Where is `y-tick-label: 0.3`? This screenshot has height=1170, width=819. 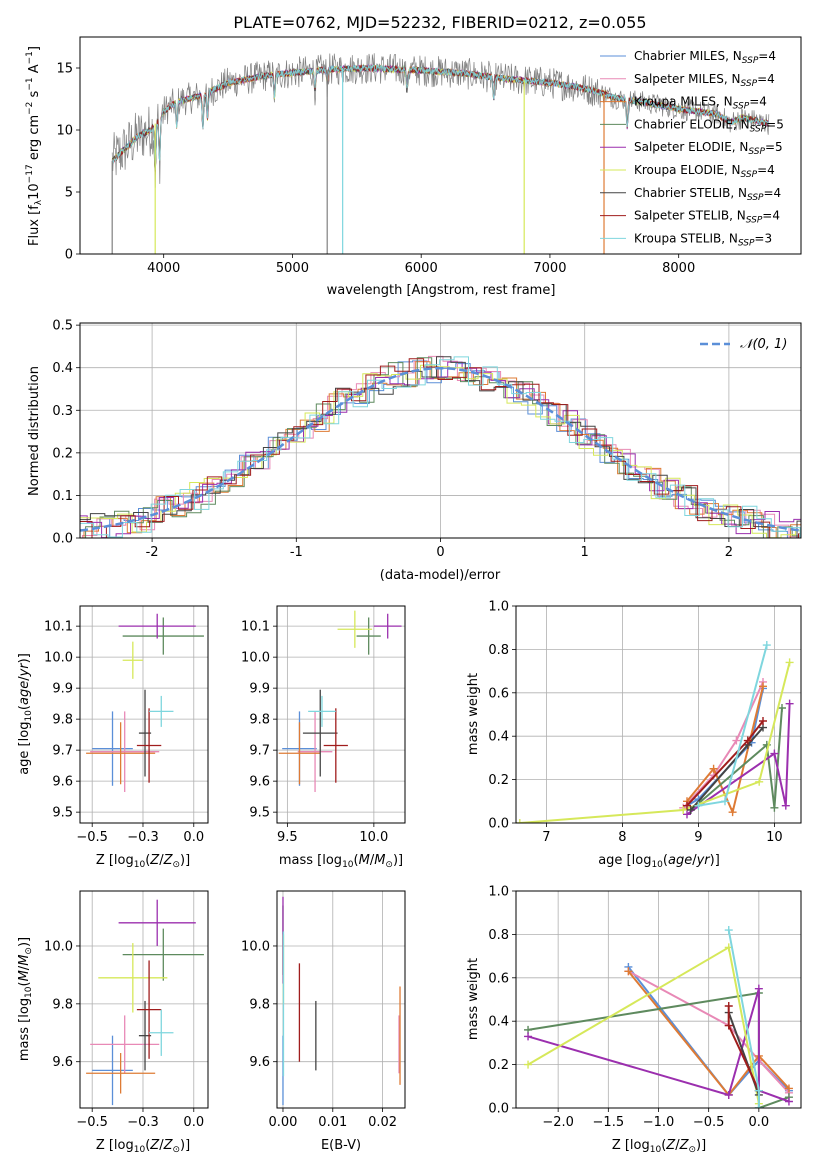 y-tick-label: 0.3 is located at coordinates (62, 411).